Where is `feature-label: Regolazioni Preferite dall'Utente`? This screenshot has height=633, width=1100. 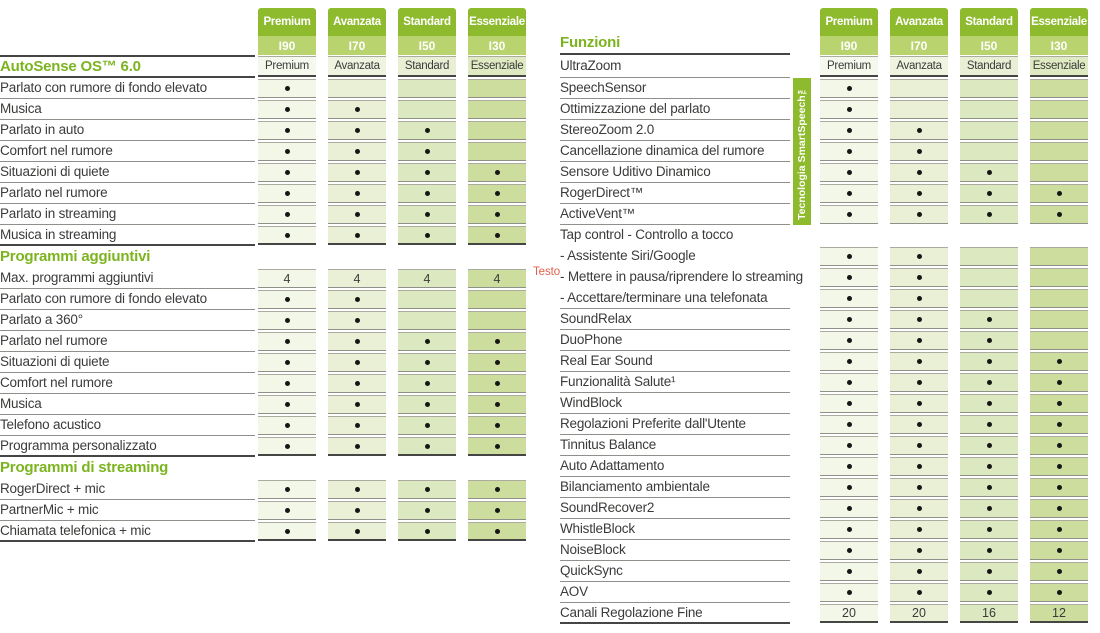
feature-label: Regolazioni Preferite dall'Utente is located at coordinates (675, 424).